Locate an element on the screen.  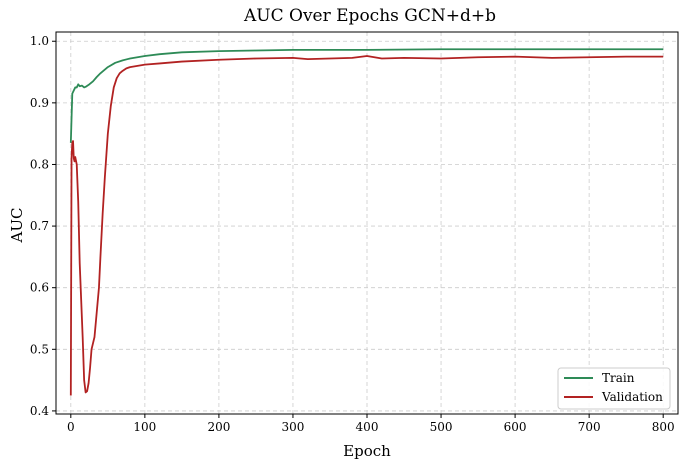
x-tick-label: 800 is located at coordinates (663, 427).